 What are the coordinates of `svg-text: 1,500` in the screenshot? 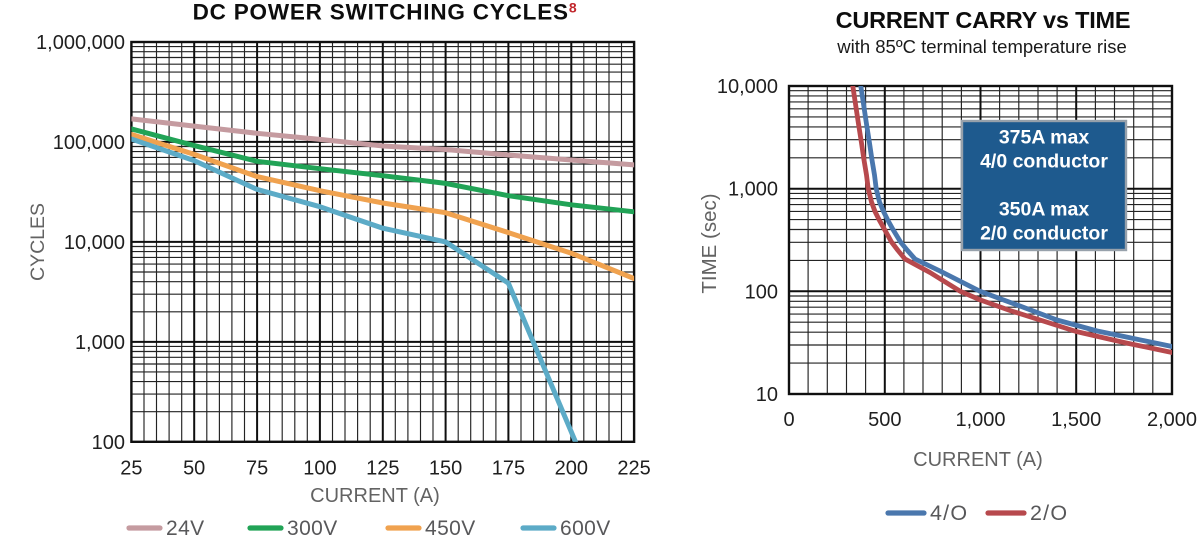 It's located at (1076, 420).